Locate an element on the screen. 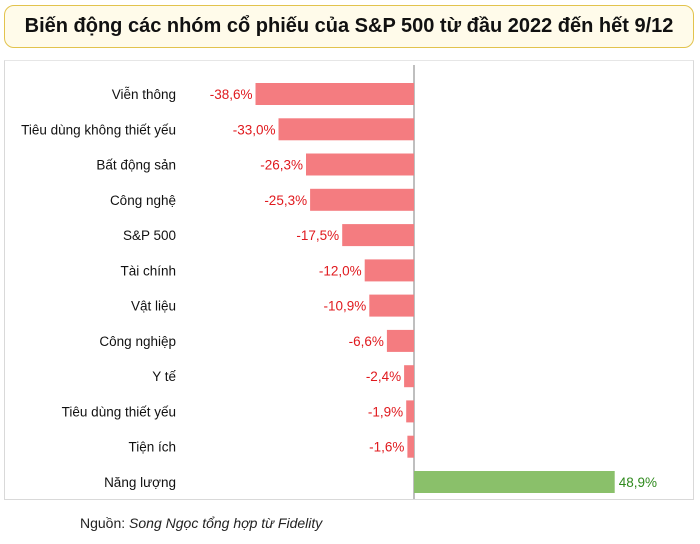 The height and width of the screenshot is (544, 700). value-label: -2,4% is located at coordinates (383, 376).